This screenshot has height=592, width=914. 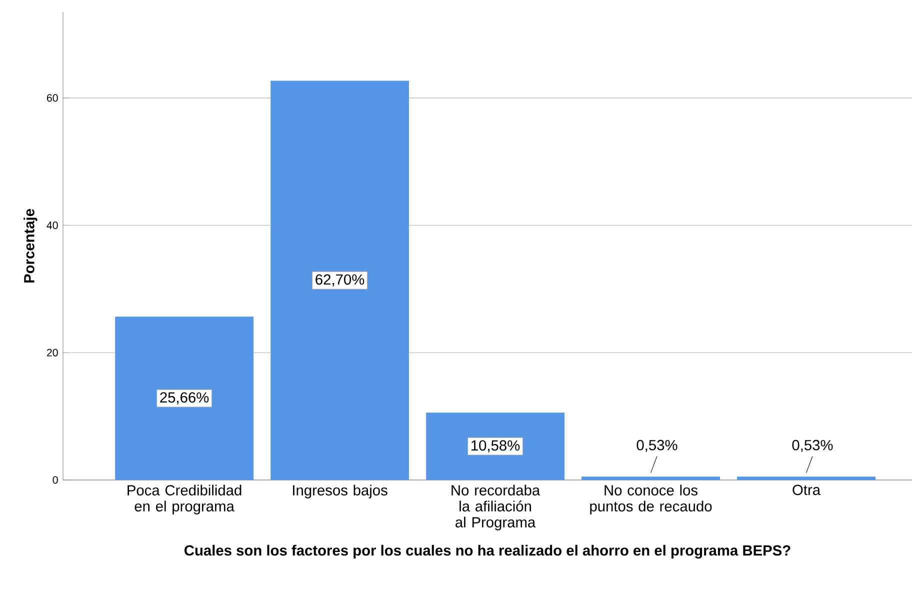 I want to click on data-label: 62,70%, so click(x=340, y=280).